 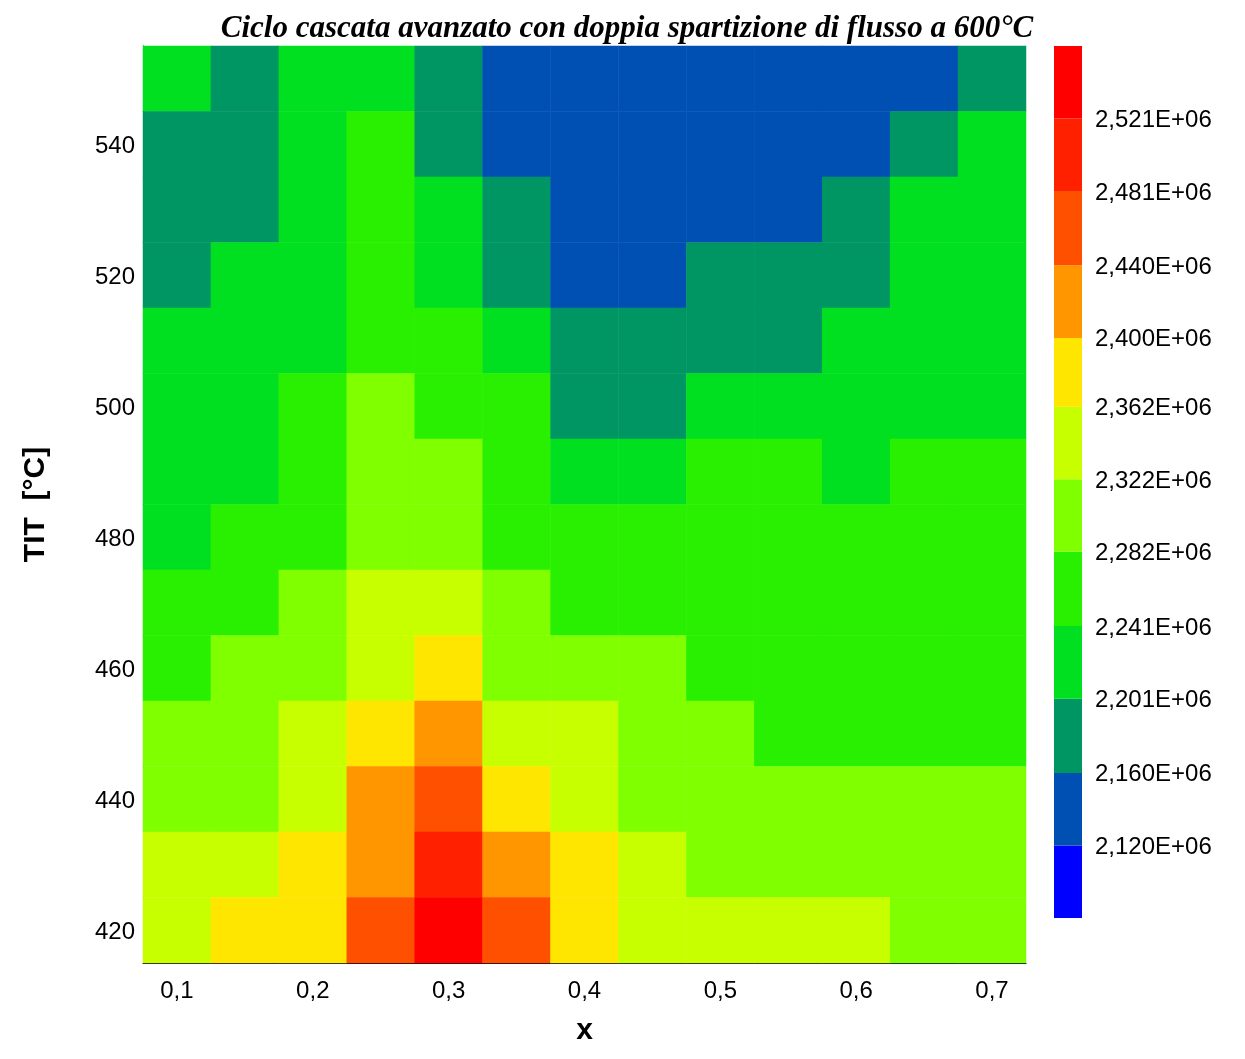 What do you see at coordinates (177, 989) in the screenshot?
I see `x-tick-label: 0,1` at bounding box center [177, 989].